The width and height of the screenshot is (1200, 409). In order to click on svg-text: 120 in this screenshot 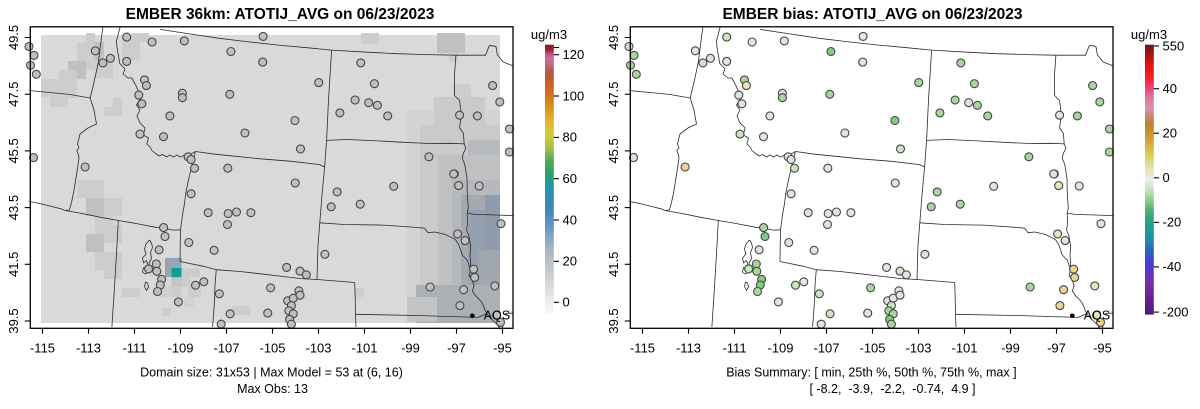, I will do `click(574, 54)`.